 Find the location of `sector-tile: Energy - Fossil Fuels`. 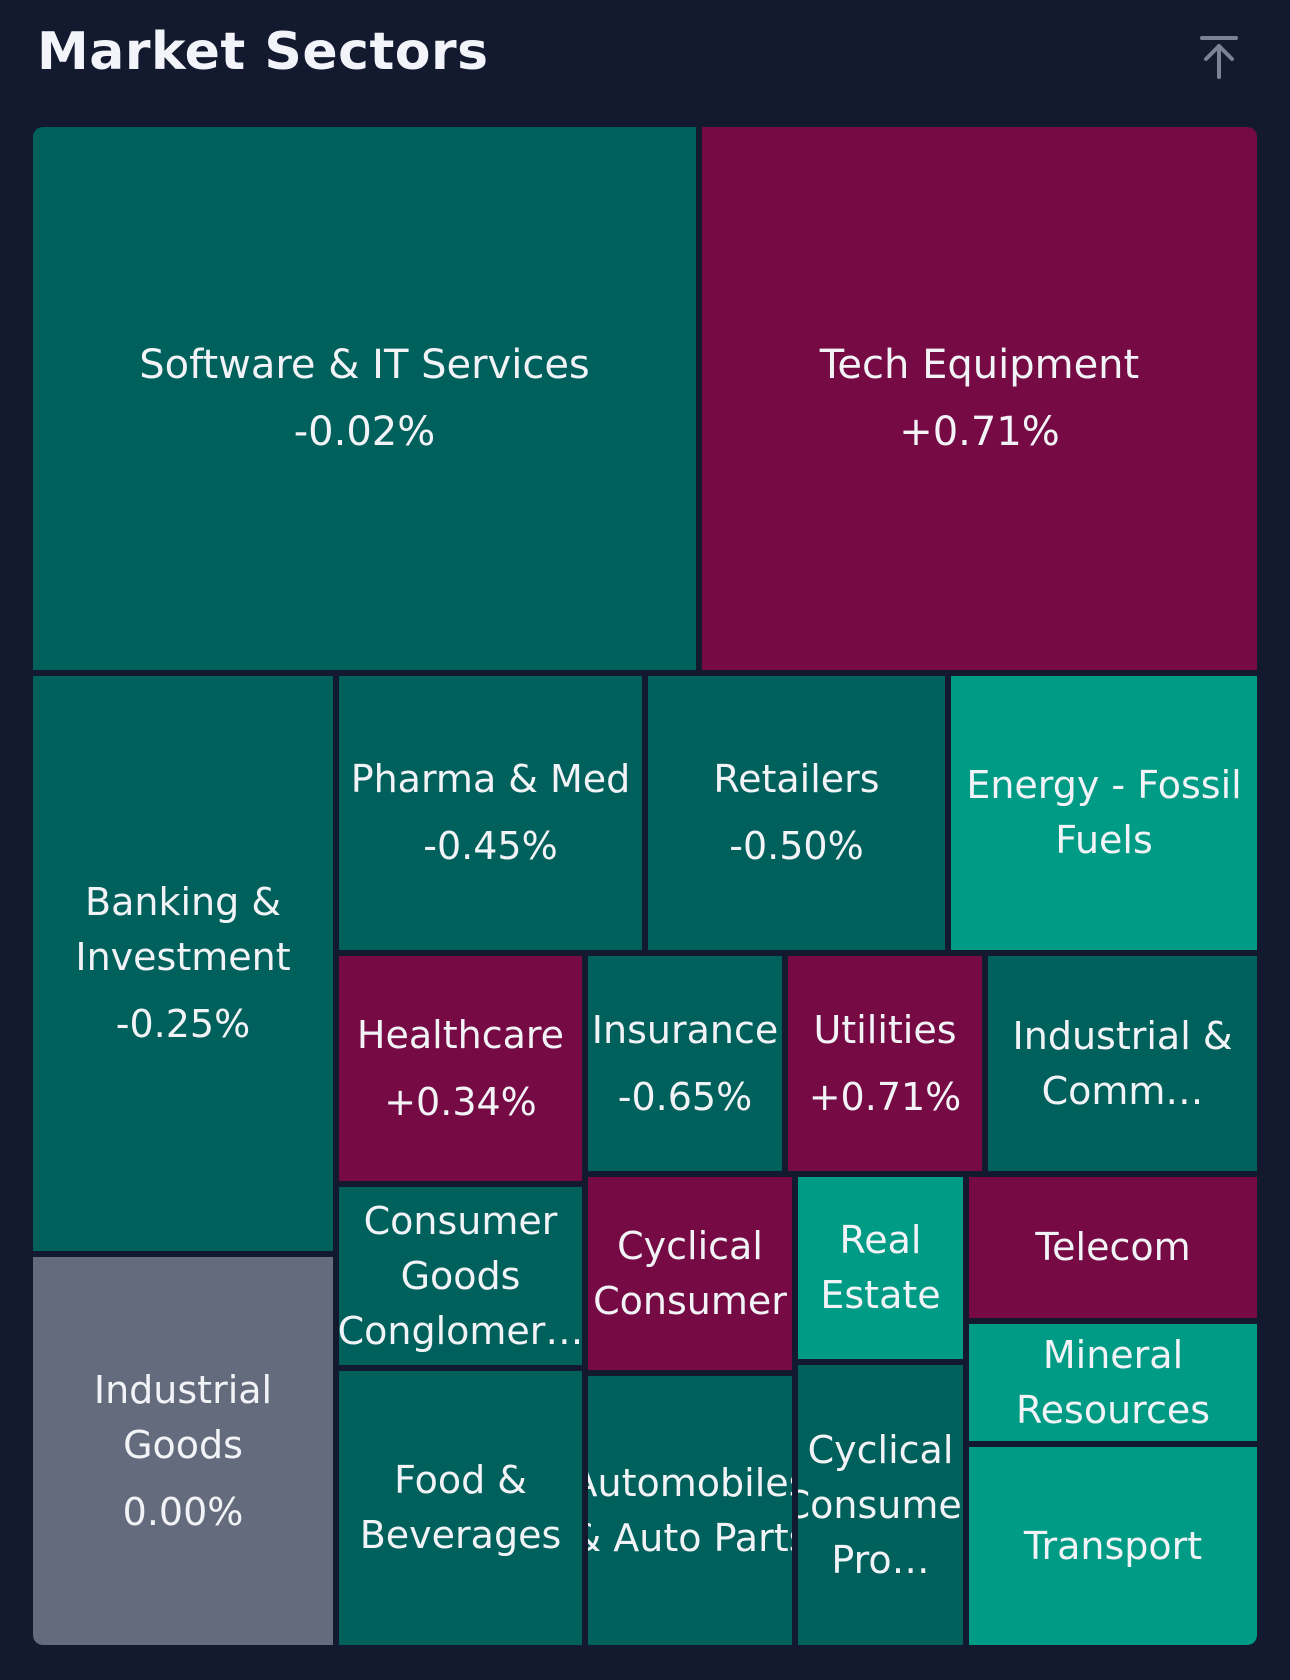

sector-tile: Energy - Fossil Fuels is located at coordinates (1104, 813).